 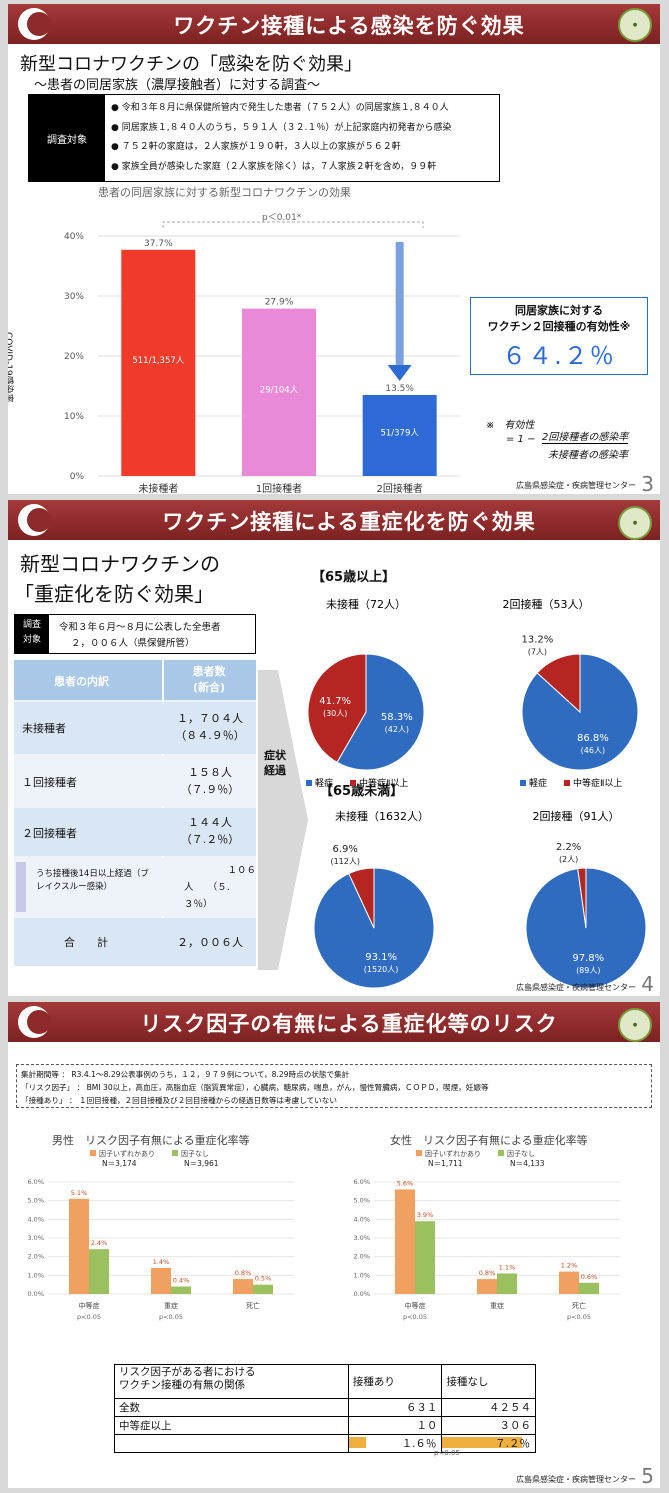 What do you see at coordinates (395, 1381) in the screenshot?
I see `table-header-vaccinated: 接種あり` at bounding box center [395, 1381].